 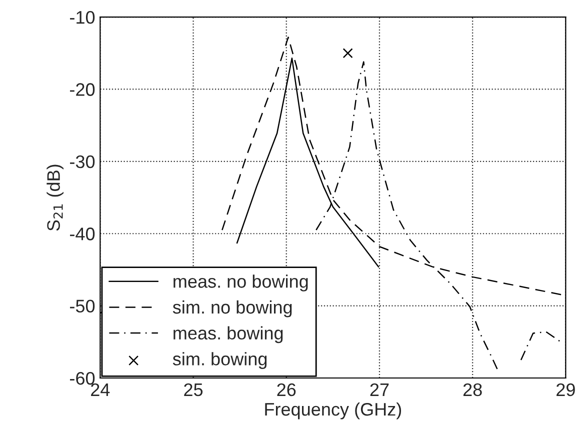 I want to click on y-tick-label: -50, so click(x=82, y=306).